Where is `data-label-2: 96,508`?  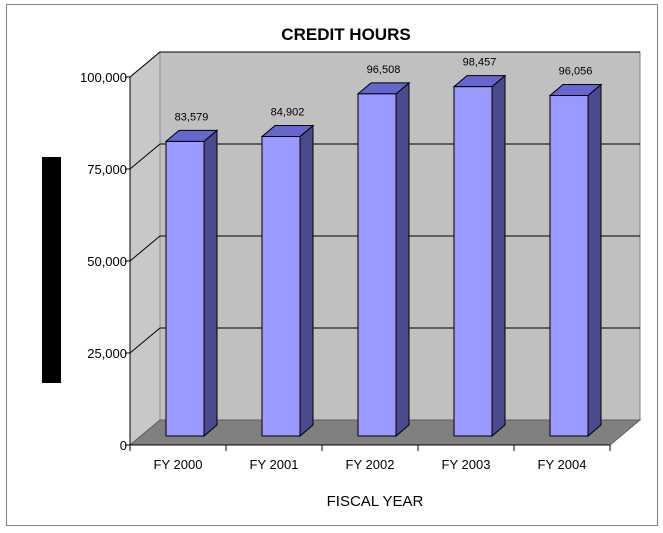 data-label-2: 96,508 is located at coordinates (384, 70).